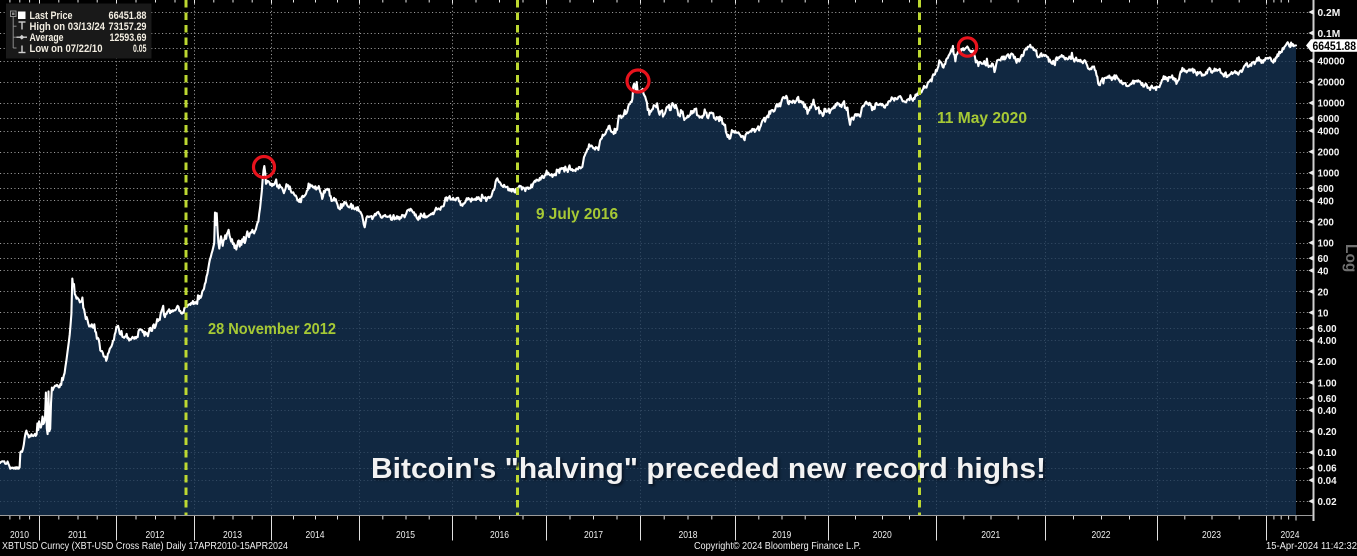 The image size is (1357, 556). What do you see at coordinates (1331, 104) in the screenshot?
I see `svg-text: 10000` at bounding box center [1331, 104].